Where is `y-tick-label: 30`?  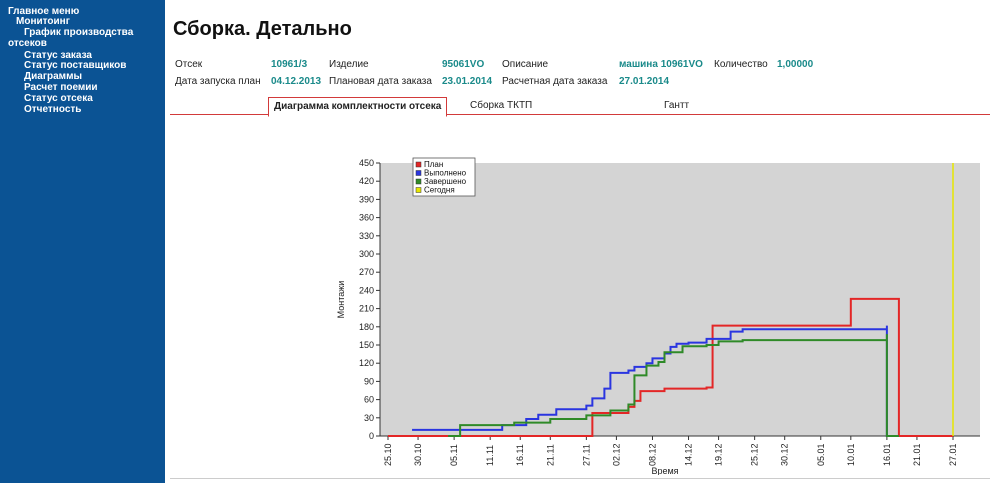
y-tick-label: 30 is located at coordinates (369, 418).